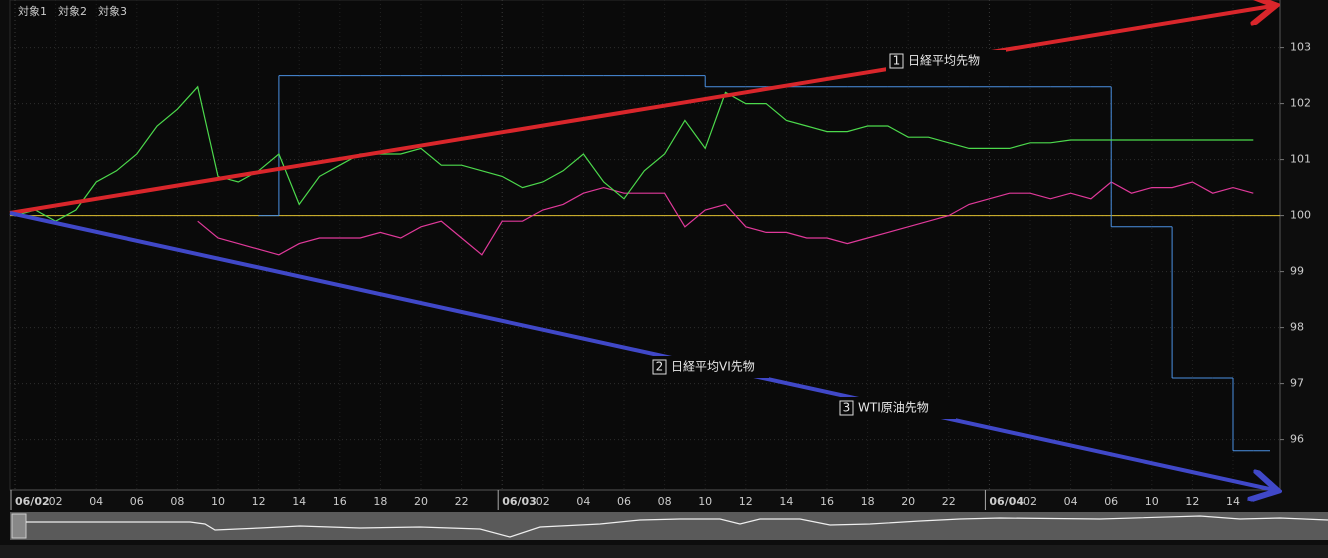  Describe the element at coordinates (1297, 383) in the screenshot. I see `y-tick-label: 97` at that location.